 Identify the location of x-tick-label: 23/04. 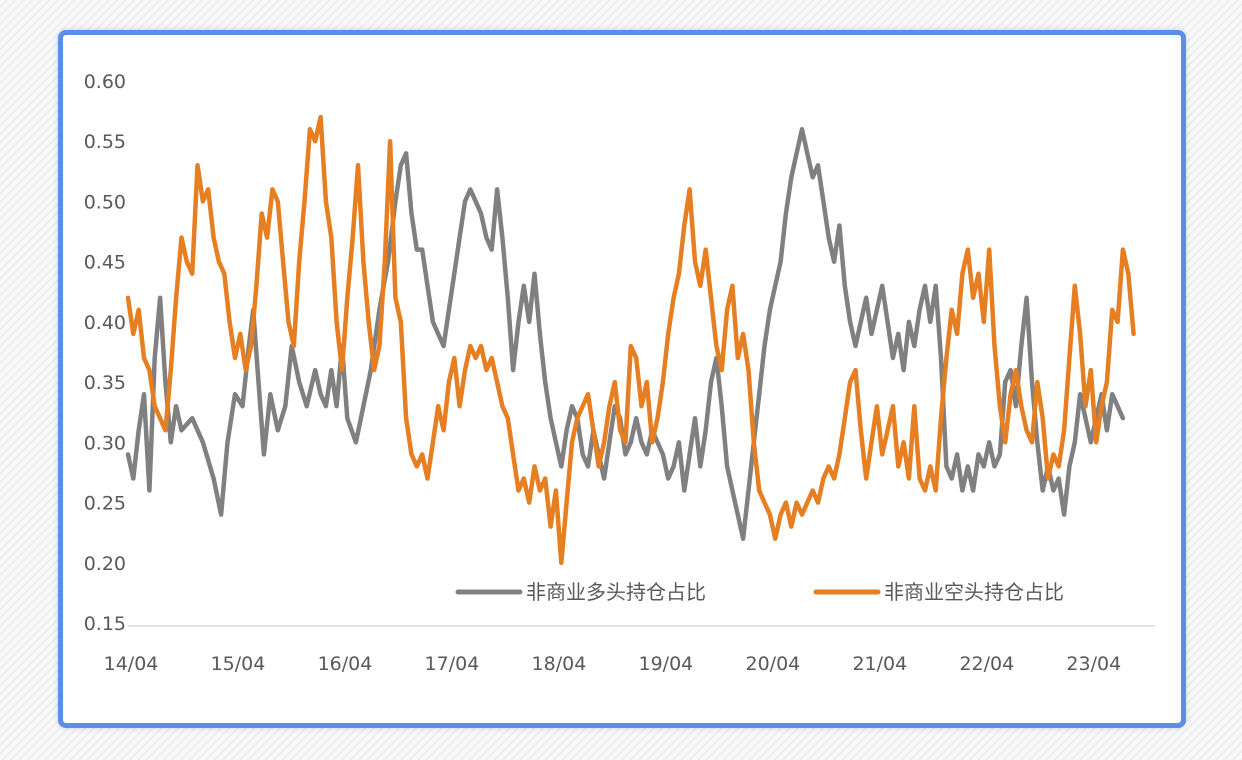
(1093, 664).